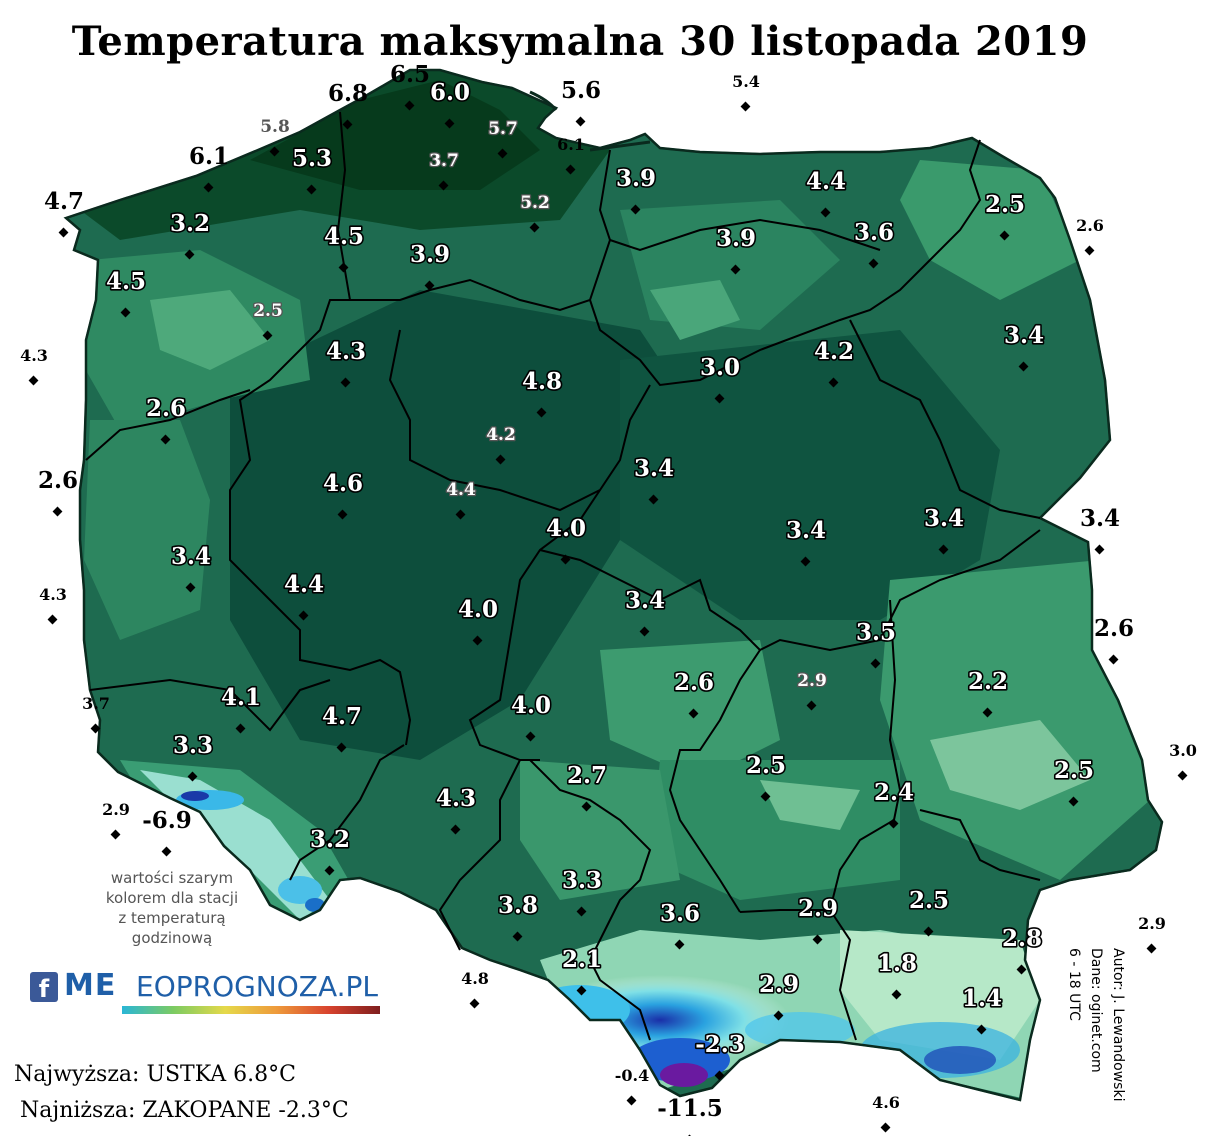 This screenshot has width=1208, height=1136. What do you see at coordinates (503, 129) in the screenshot?
I see `station-temperature-label: 5.7` at bounding box center [503, 129].